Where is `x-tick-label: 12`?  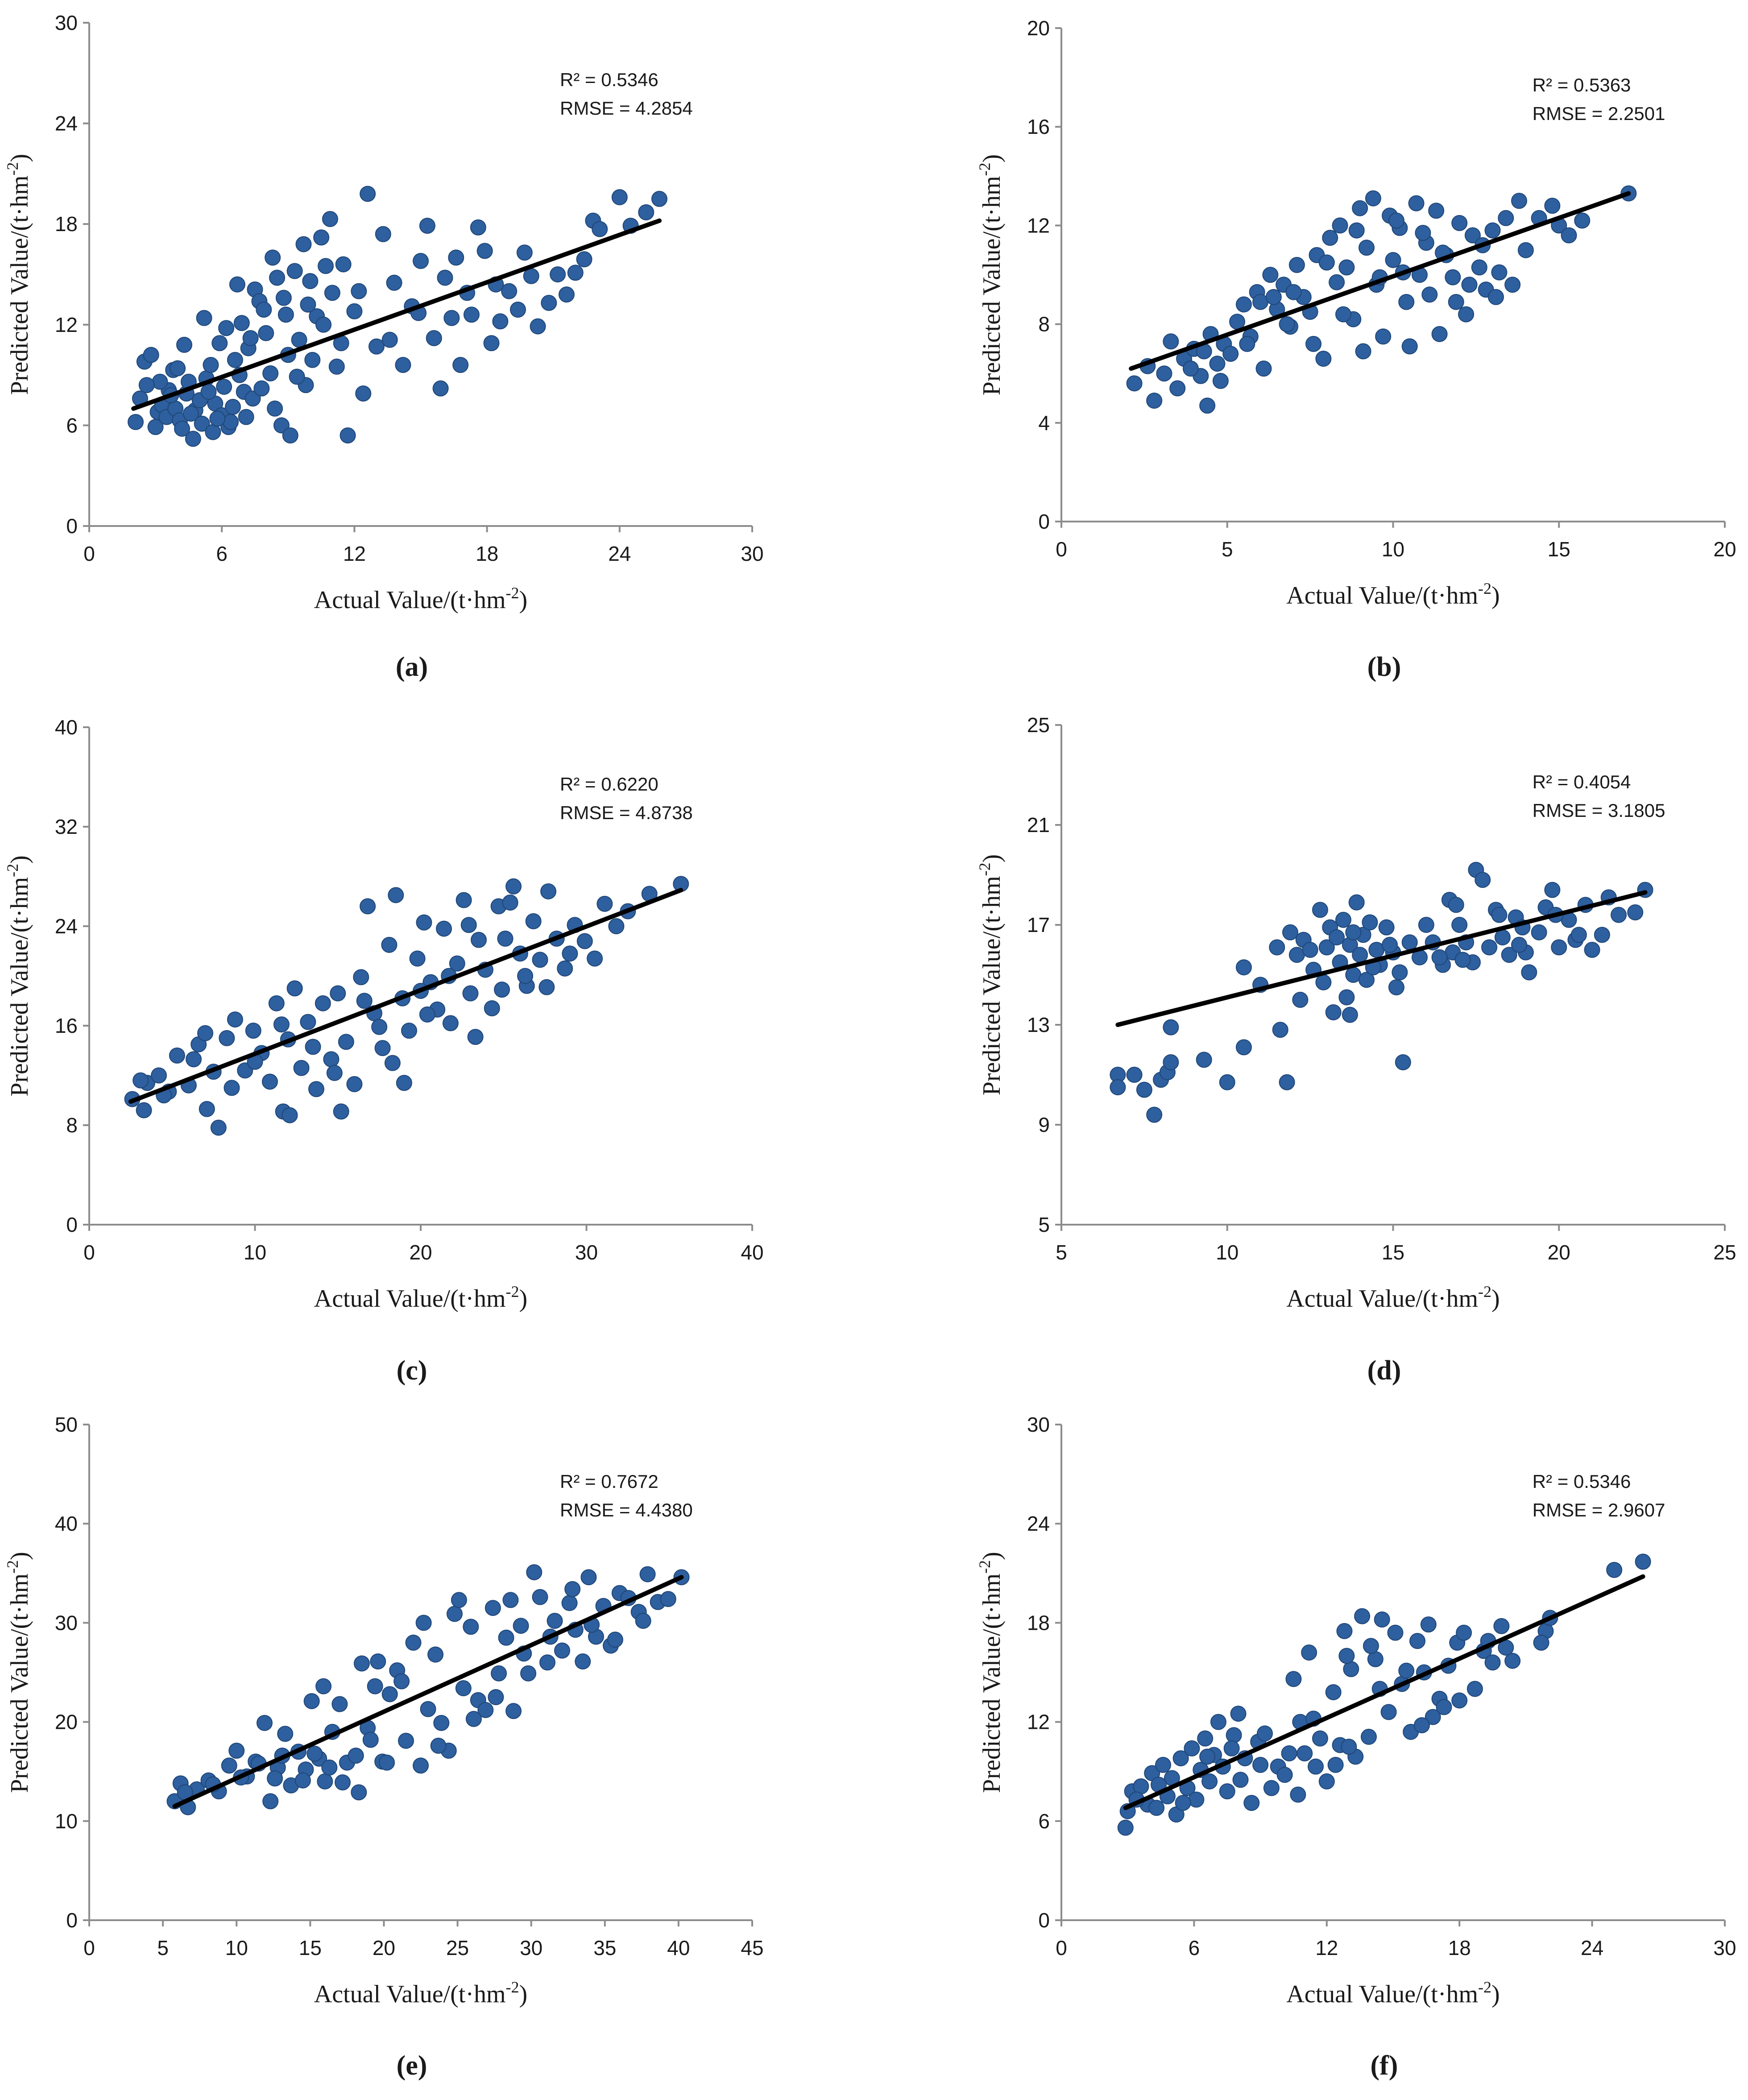
x-tick-label: 12 is located at coordinates (354, 553).